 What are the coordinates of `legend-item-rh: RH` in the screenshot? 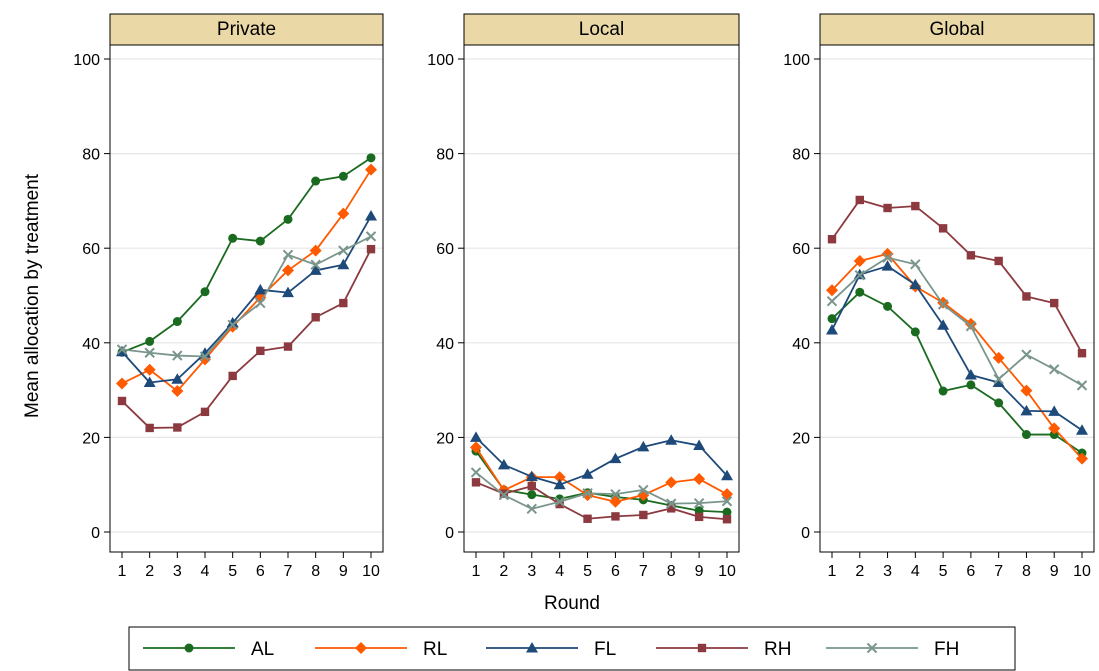 It's located at (723, 649).